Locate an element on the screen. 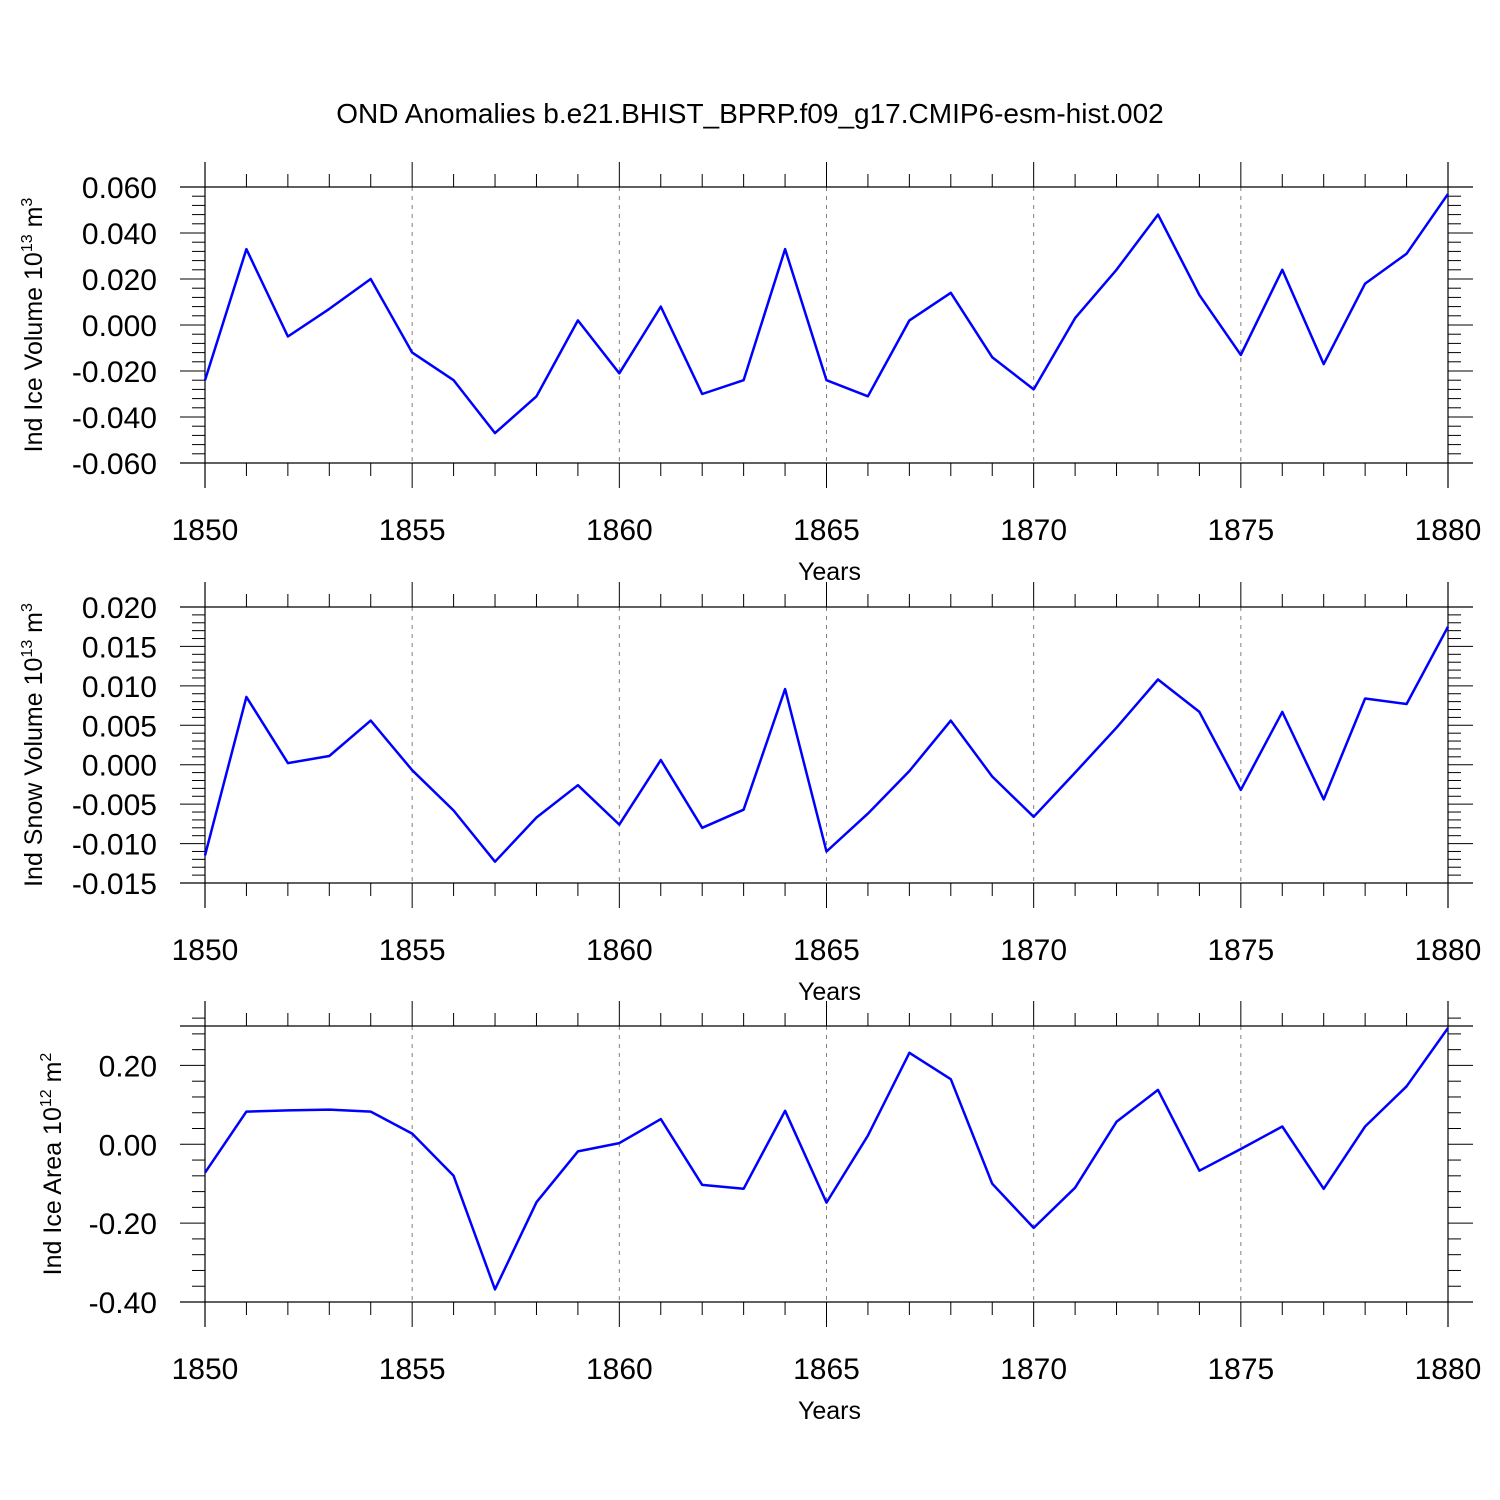  y-tick-label: -0.020 is located at coordinates (114, 372).